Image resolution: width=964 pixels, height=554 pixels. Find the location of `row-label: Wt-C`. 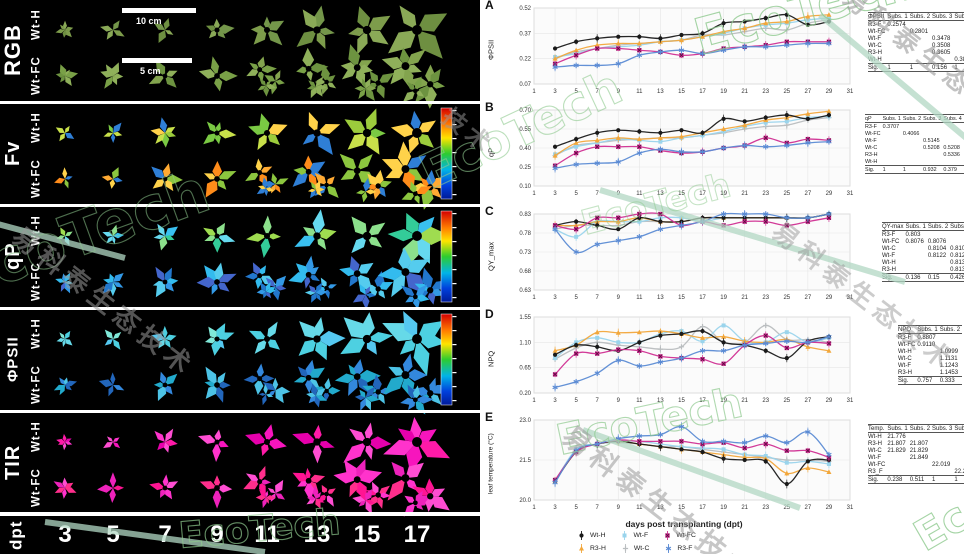

row-label: Wt-C is located at coordinates (889, 248).